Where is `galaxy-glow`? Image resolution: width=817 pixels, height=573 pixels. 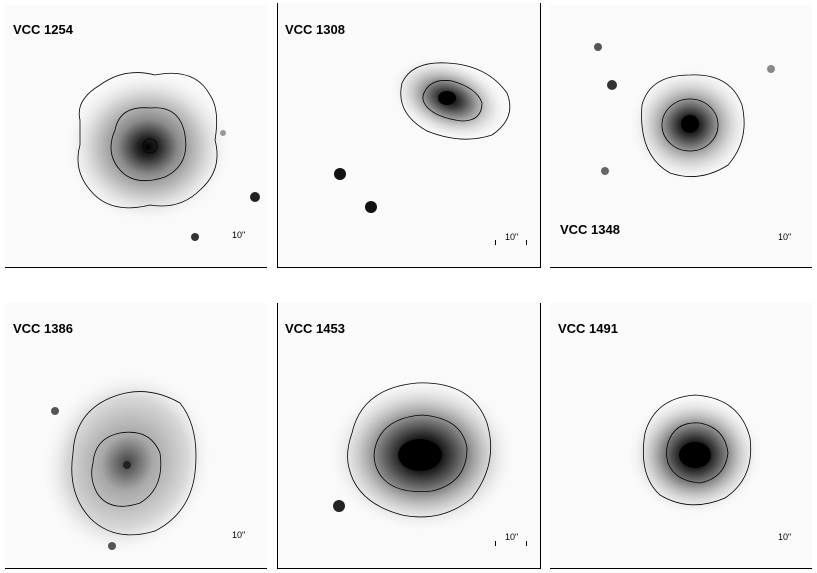 galaxy-glow is located at coordinates (148, 147).